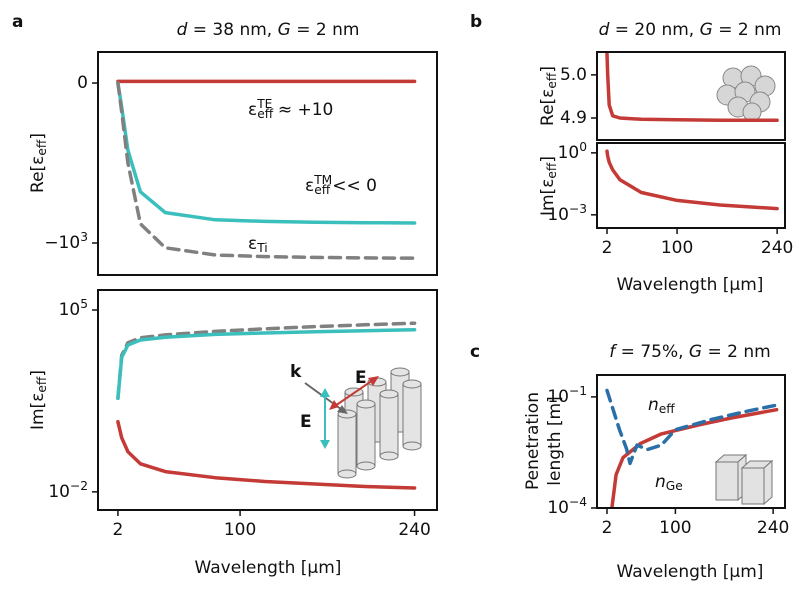  I want to click on y-tick-label: 10⁰, so click(572, 151).